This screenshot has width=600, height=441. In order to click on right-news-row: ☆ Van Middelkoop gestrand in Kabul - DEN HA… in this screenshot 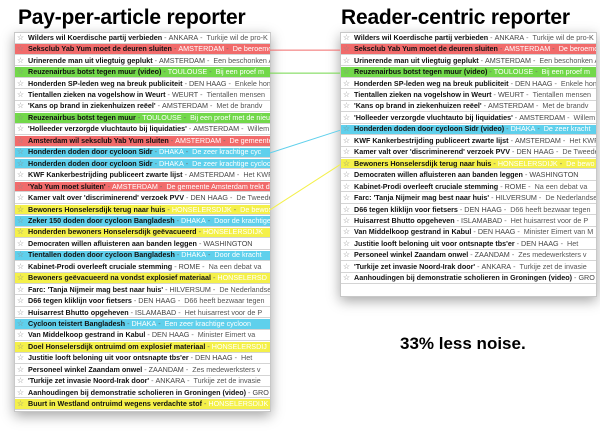, I will do `click(468, 233)`.